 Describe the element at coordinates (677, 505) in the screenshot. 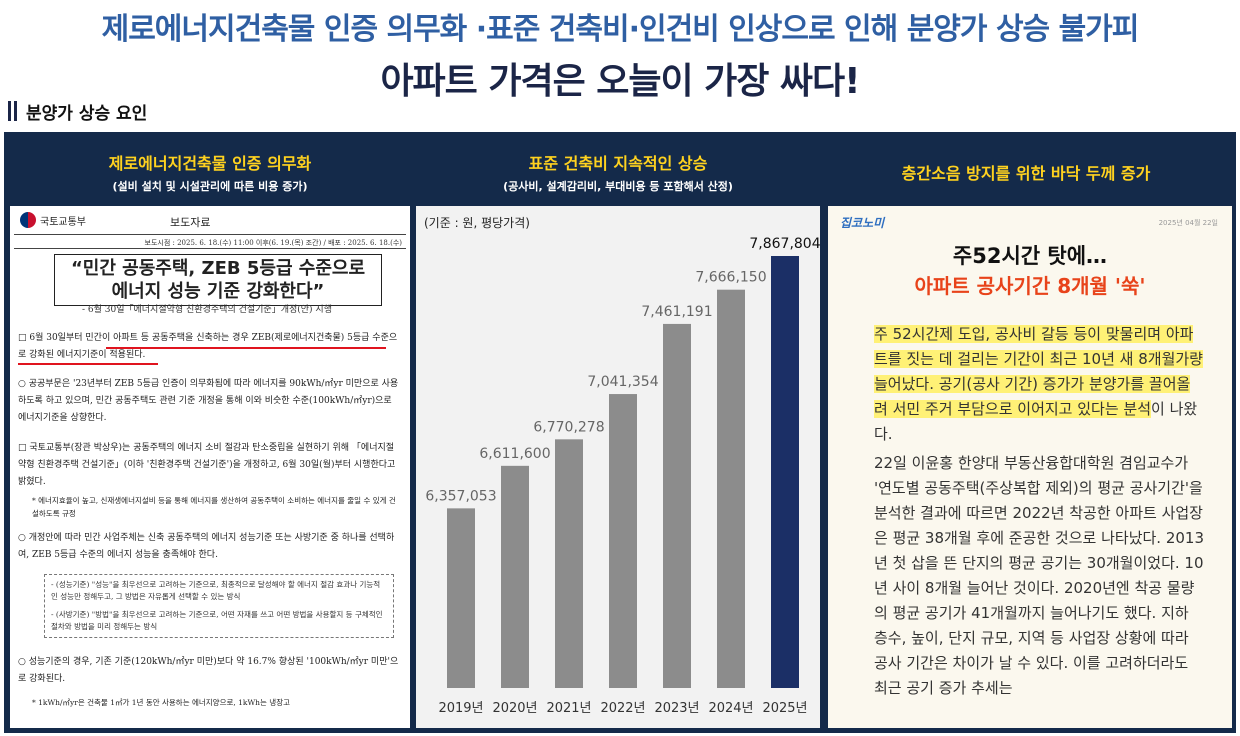

I see `bar-2023년` at that location.